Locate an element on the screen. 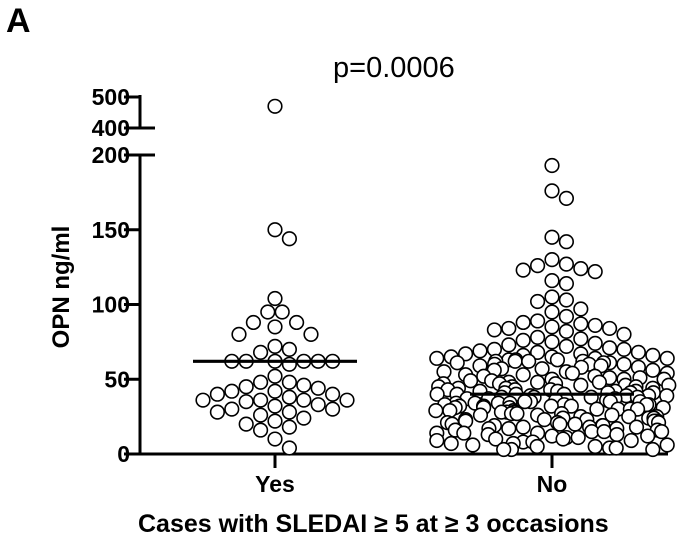 This screenshot has width=700, height=544. x-tick-label: Yes is located at coordinates (275, 484).